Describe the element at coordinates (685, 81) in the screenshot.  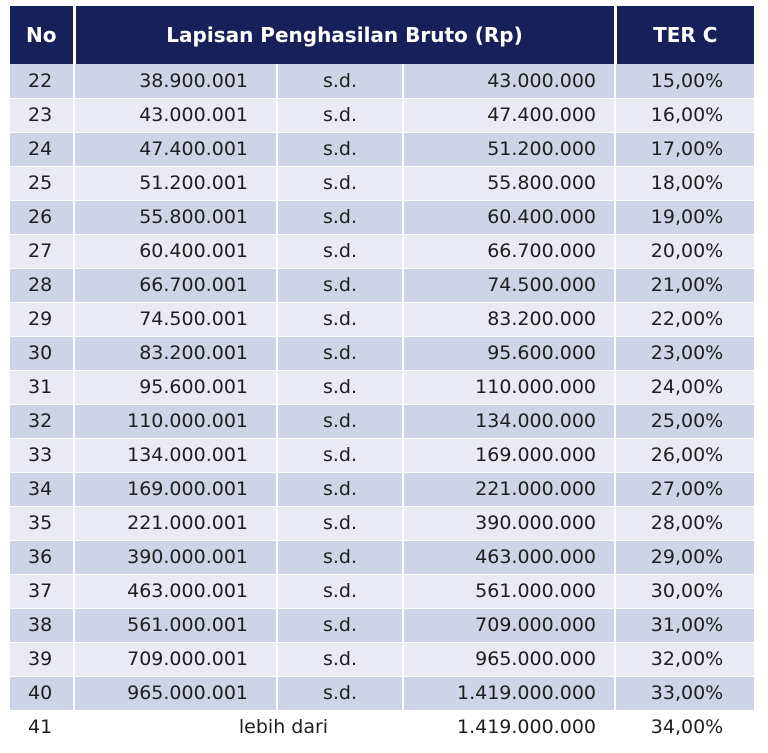
I see `row-ter: 15,00%` at that location.